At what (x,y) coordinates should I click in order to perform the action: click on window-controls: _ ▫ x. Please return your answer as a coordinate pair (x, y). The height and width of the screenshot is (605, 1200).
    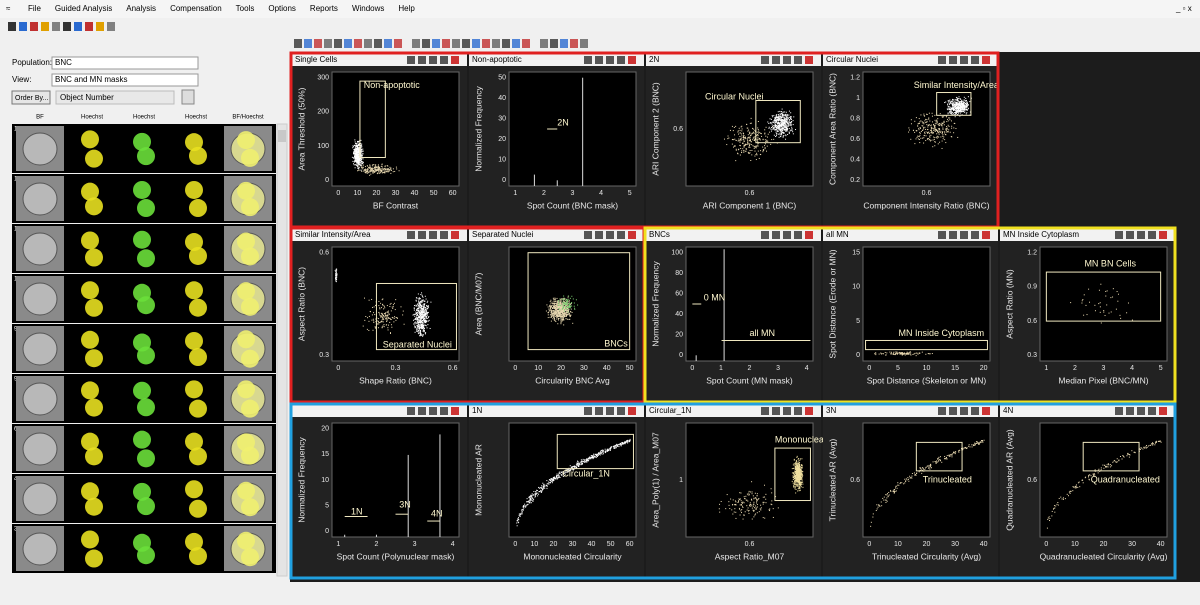
    Looking at the image, I should click on (1183, 8).